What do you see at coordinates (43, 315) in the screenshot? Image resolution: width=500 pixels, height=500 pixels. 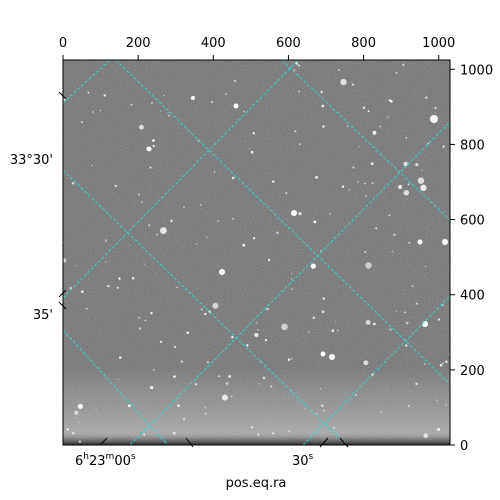 I see `dec-label-35: 35'` at bounding box center [43, 315].